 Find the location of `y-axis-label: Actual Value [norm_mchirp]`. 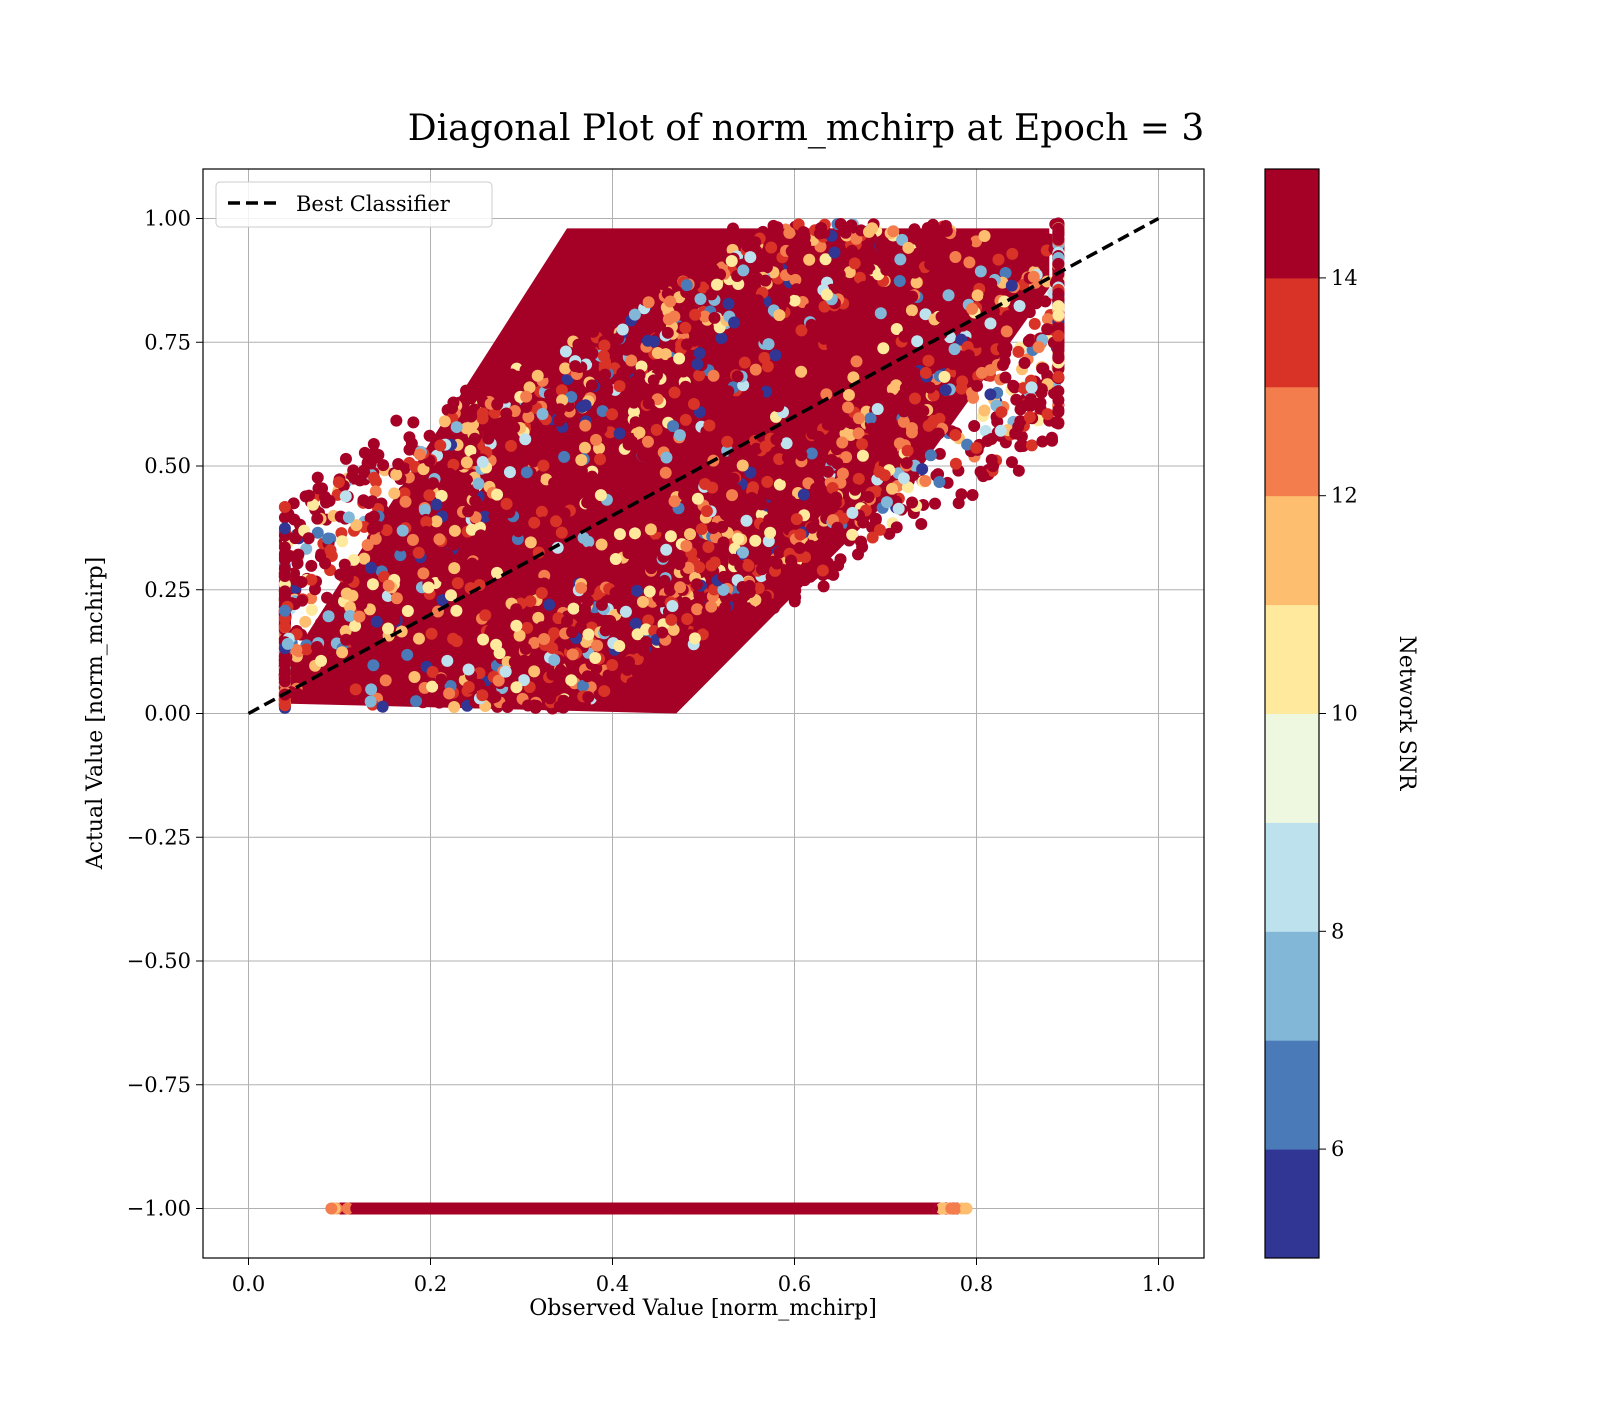

y-axis-label: Actual Value [norm_mchirp] is located at coordinates (95, 714).